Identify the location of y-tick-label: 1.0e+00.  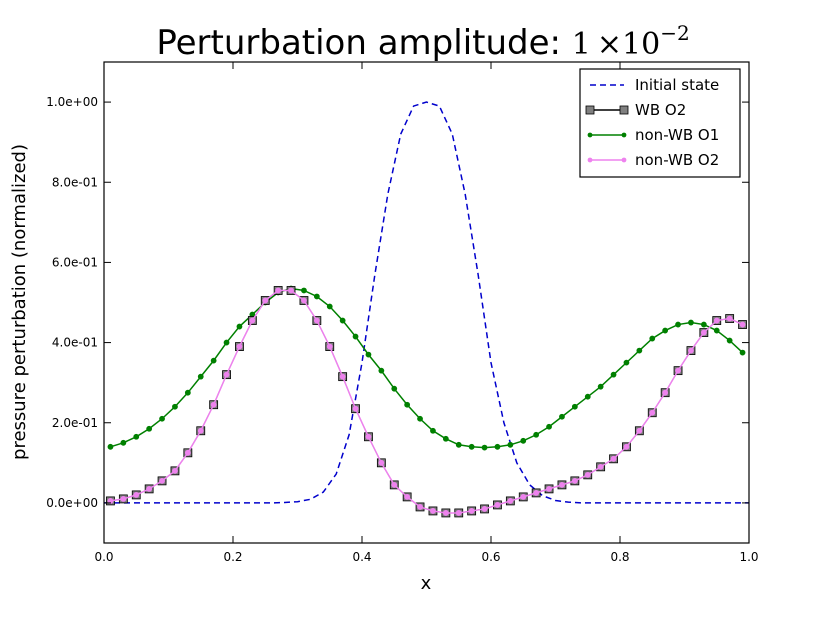
(72, 102).